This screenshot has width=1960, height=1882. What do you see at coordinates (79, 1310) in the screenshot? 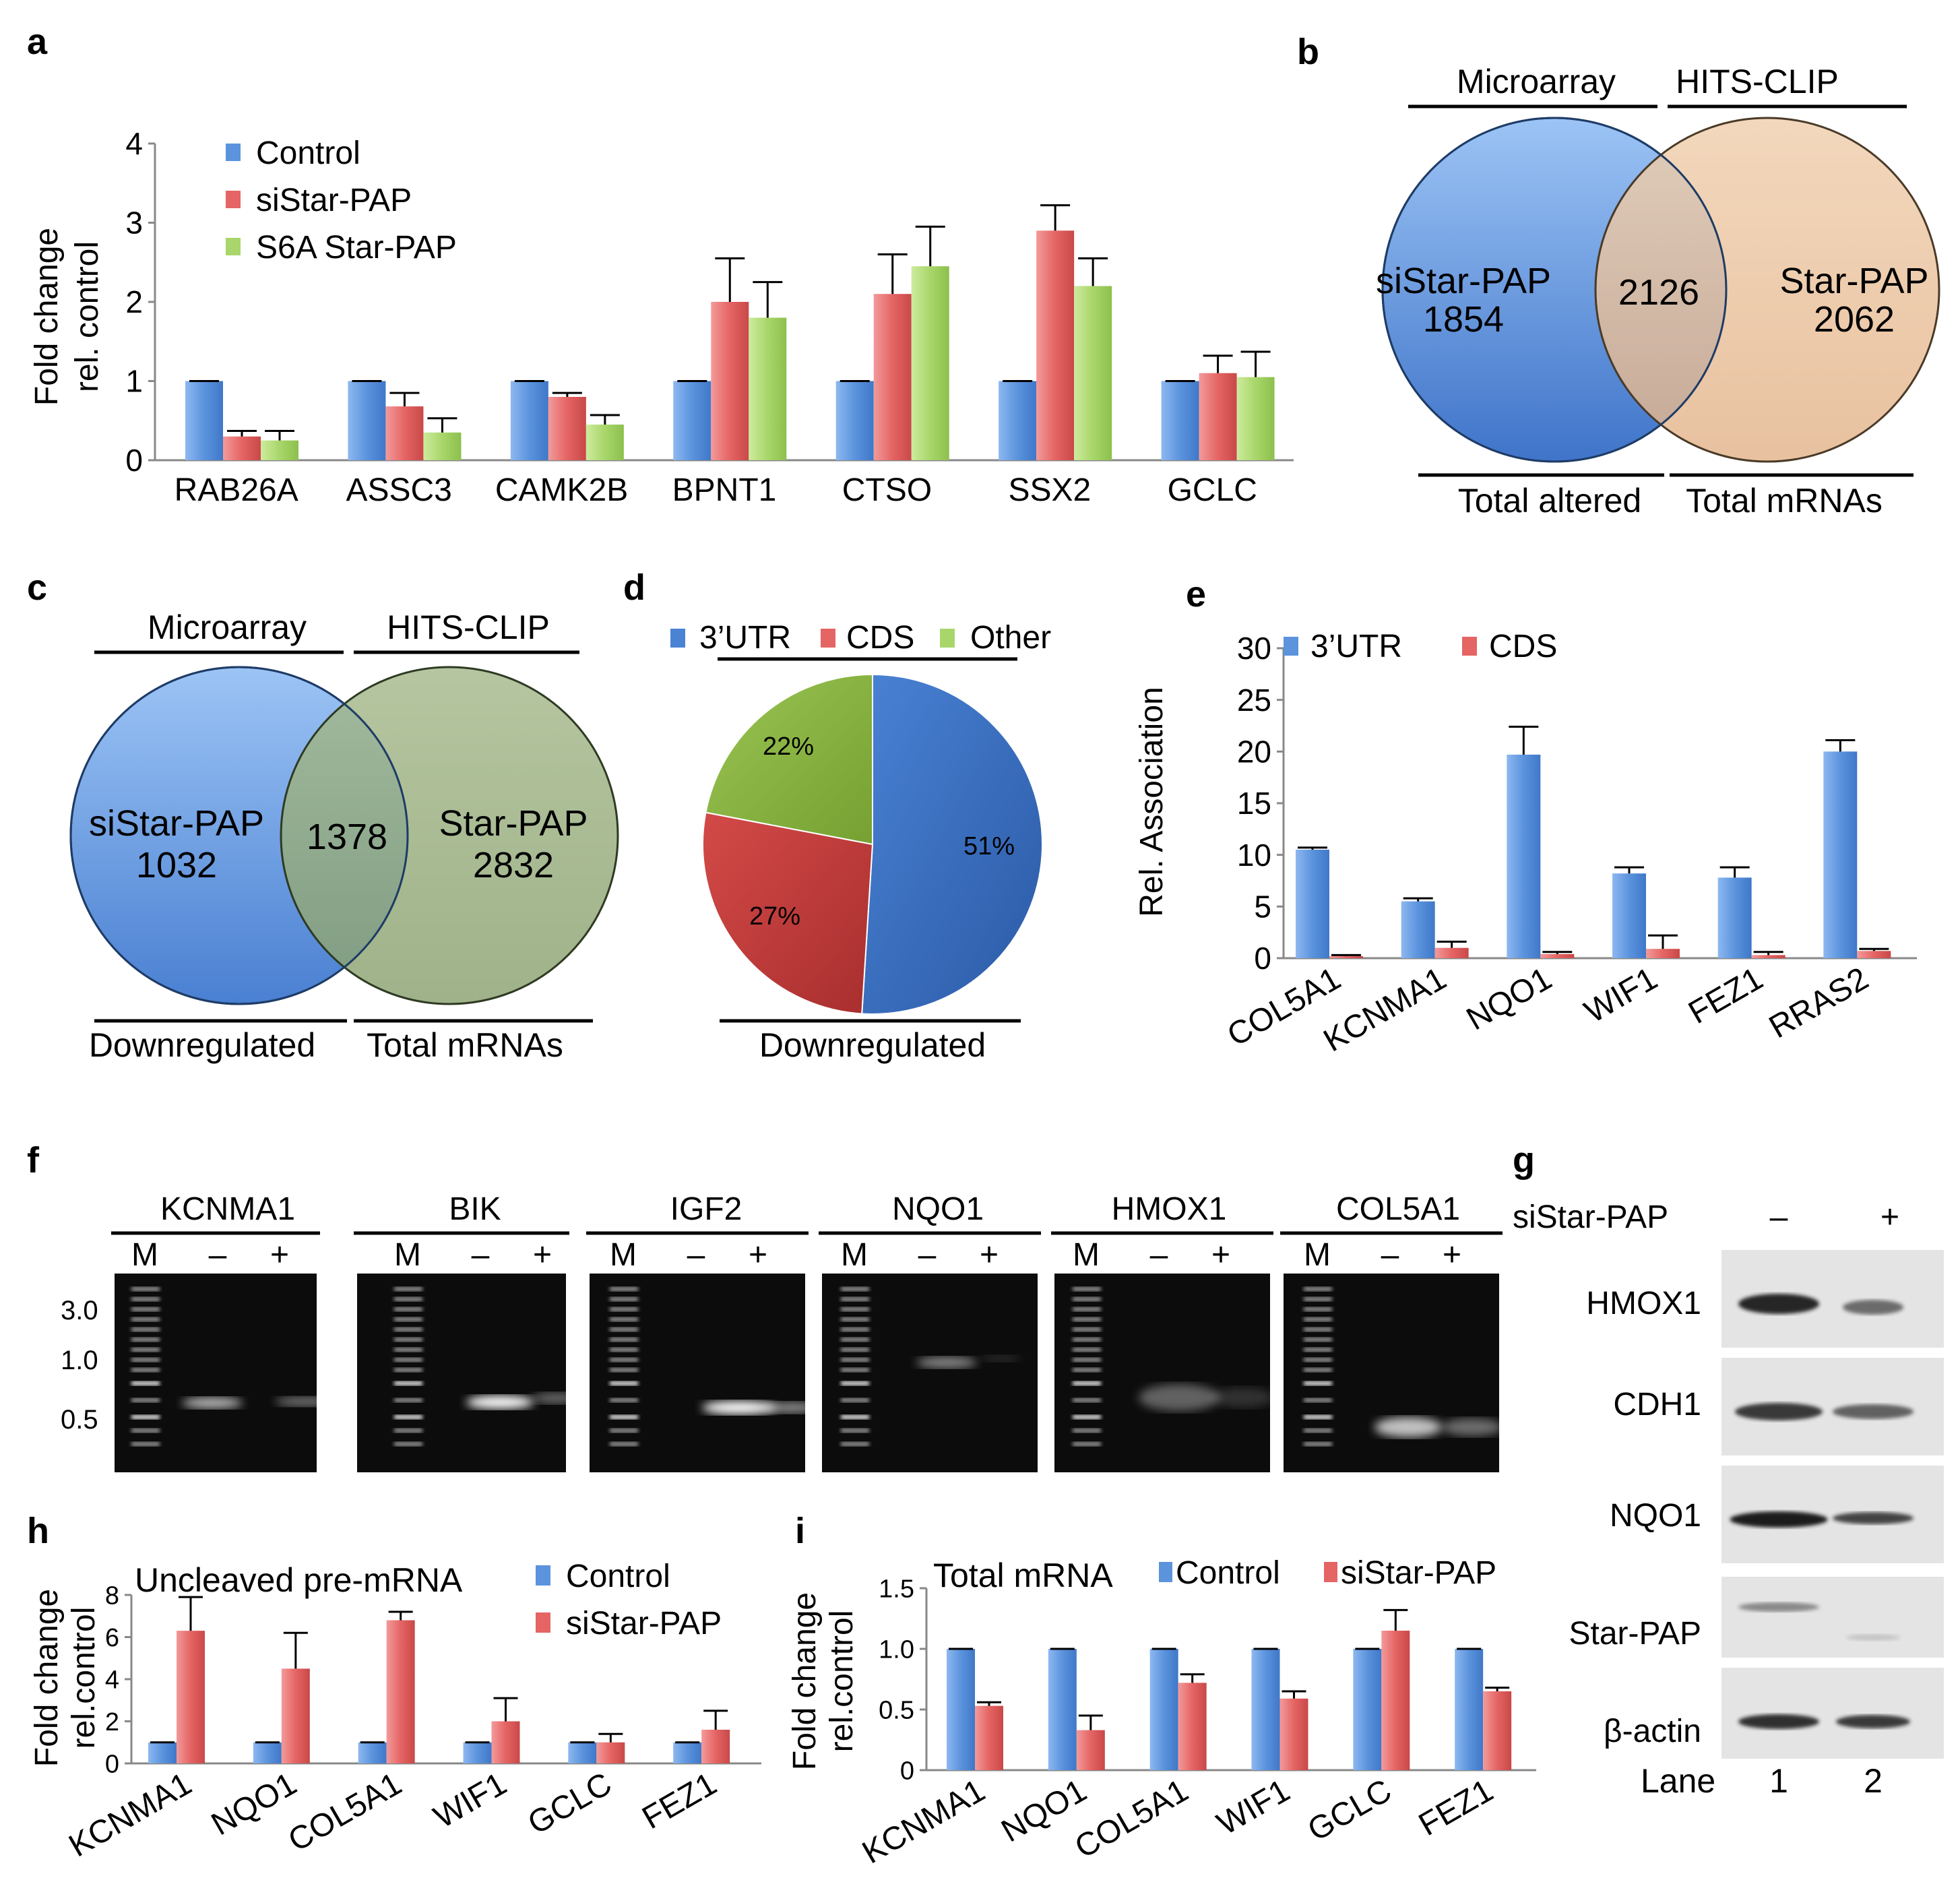
I see `gel-size-3.0: 3.0` at bounding box center [79, 1310].